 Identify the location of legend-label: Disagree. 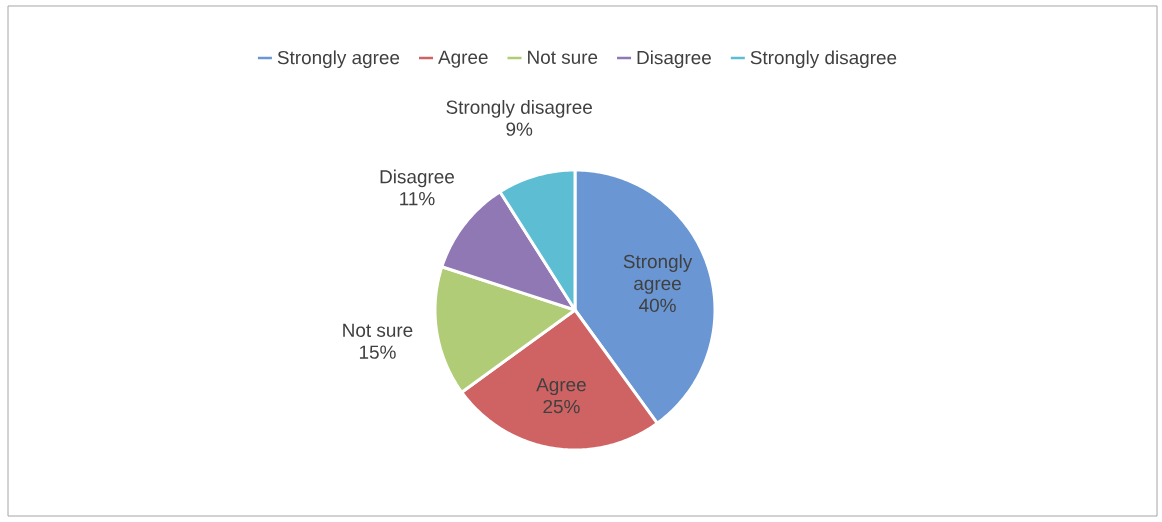
(674, 59).